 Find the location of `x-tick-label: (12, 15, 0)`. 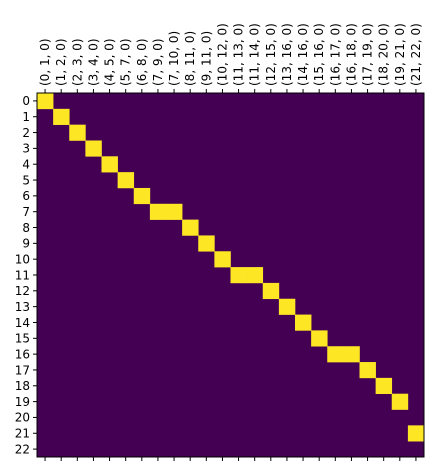

x-tick-label: (12, 15, 0) is located at coordinates (271, 54).